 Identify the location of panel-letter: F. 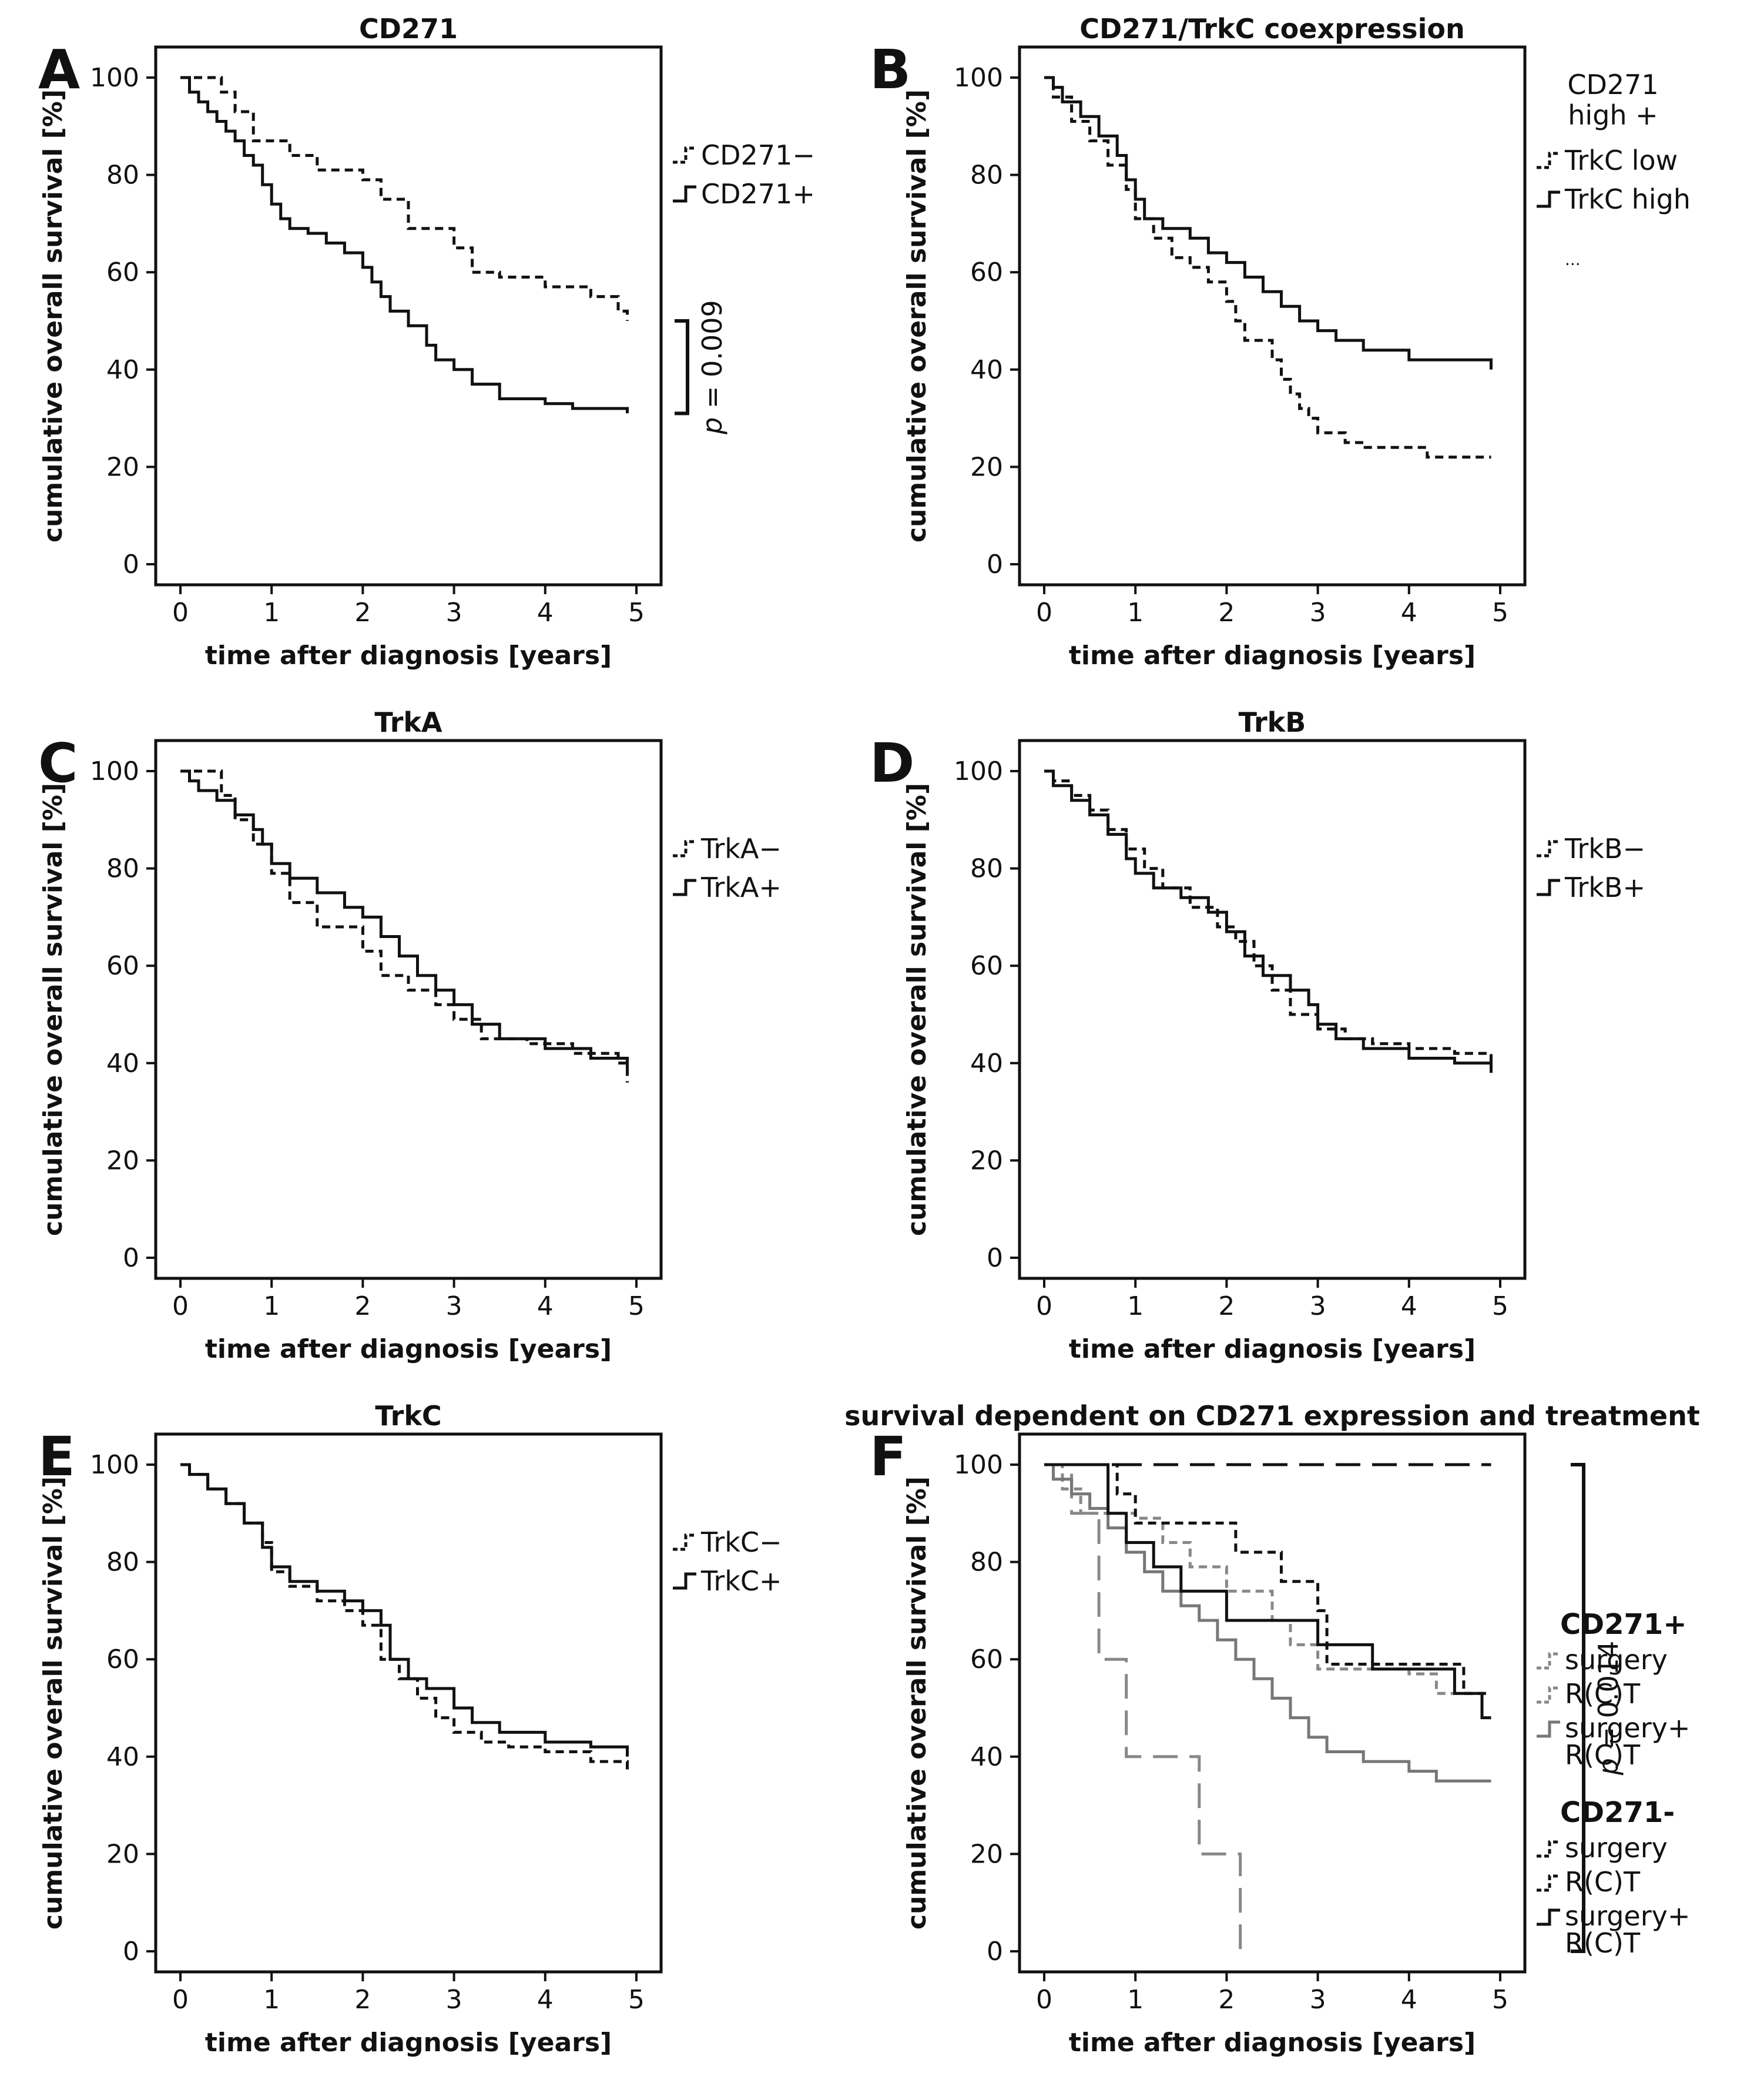
(888, 1457).